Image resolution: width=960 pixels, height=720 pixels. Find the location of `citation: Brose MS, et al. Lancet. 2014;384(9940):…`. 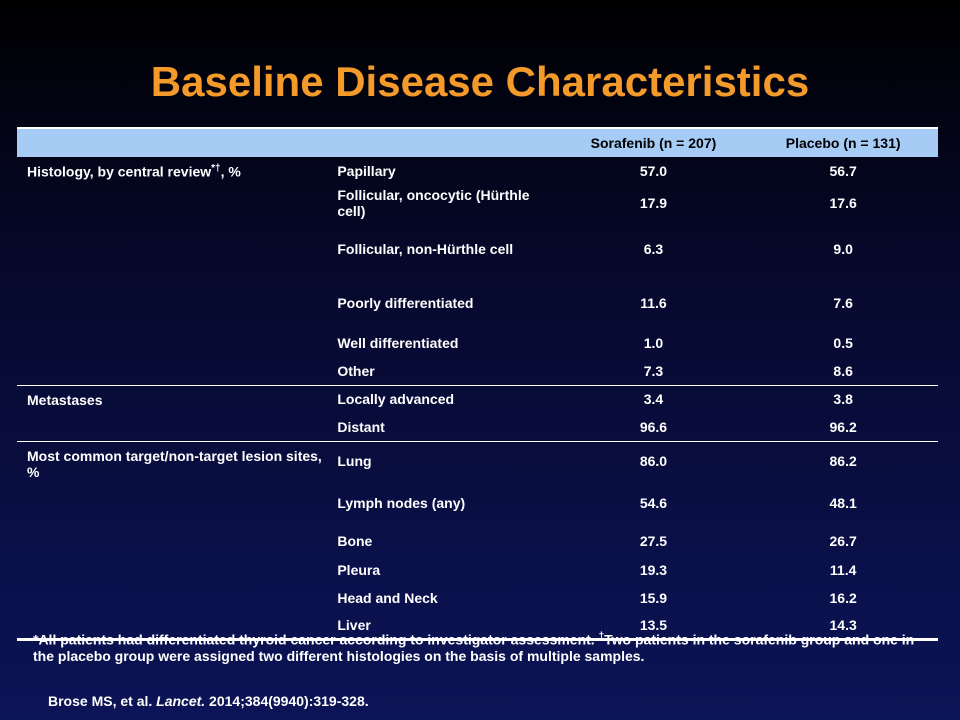

citation: Brose MS, et al. Lancet. 2014;384(9940):… is located at coordinates (208, 701).